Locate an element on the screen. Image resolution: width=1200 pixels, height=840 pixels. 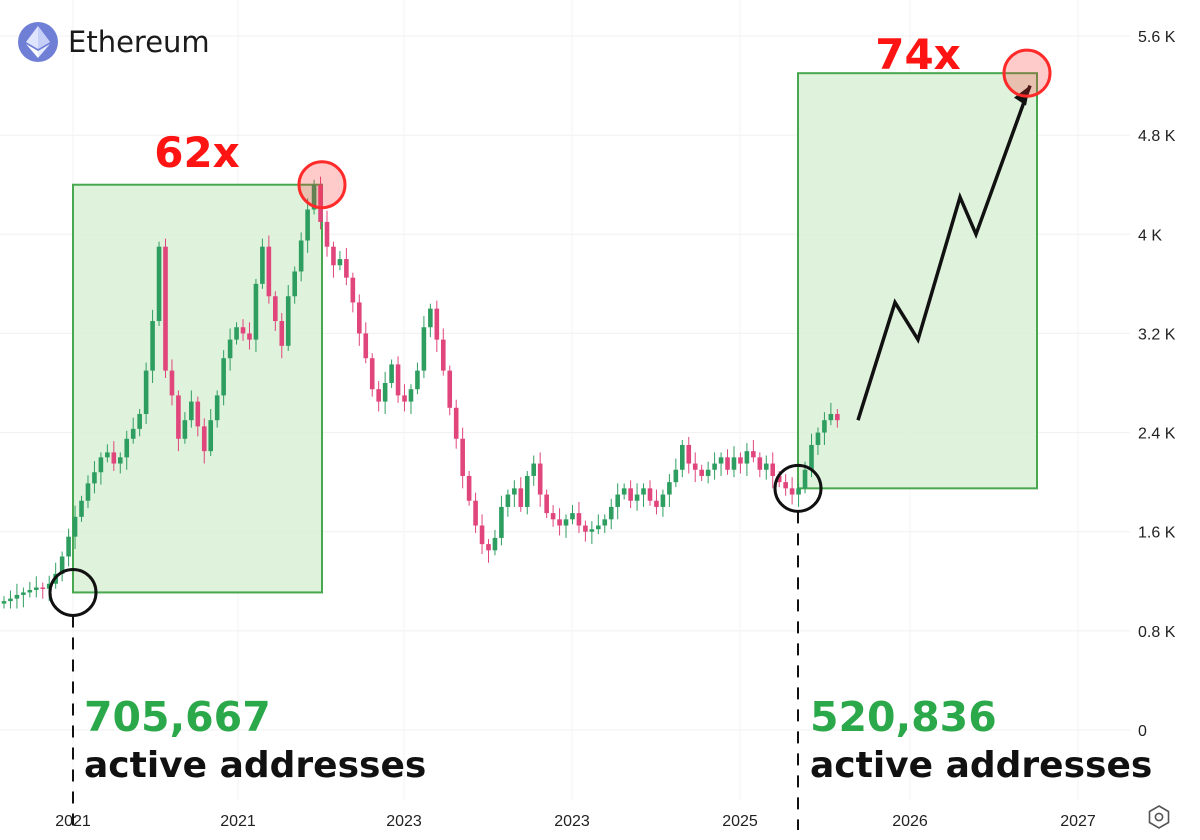
chart-header: Ethereum is located at coordinates (114, 42).